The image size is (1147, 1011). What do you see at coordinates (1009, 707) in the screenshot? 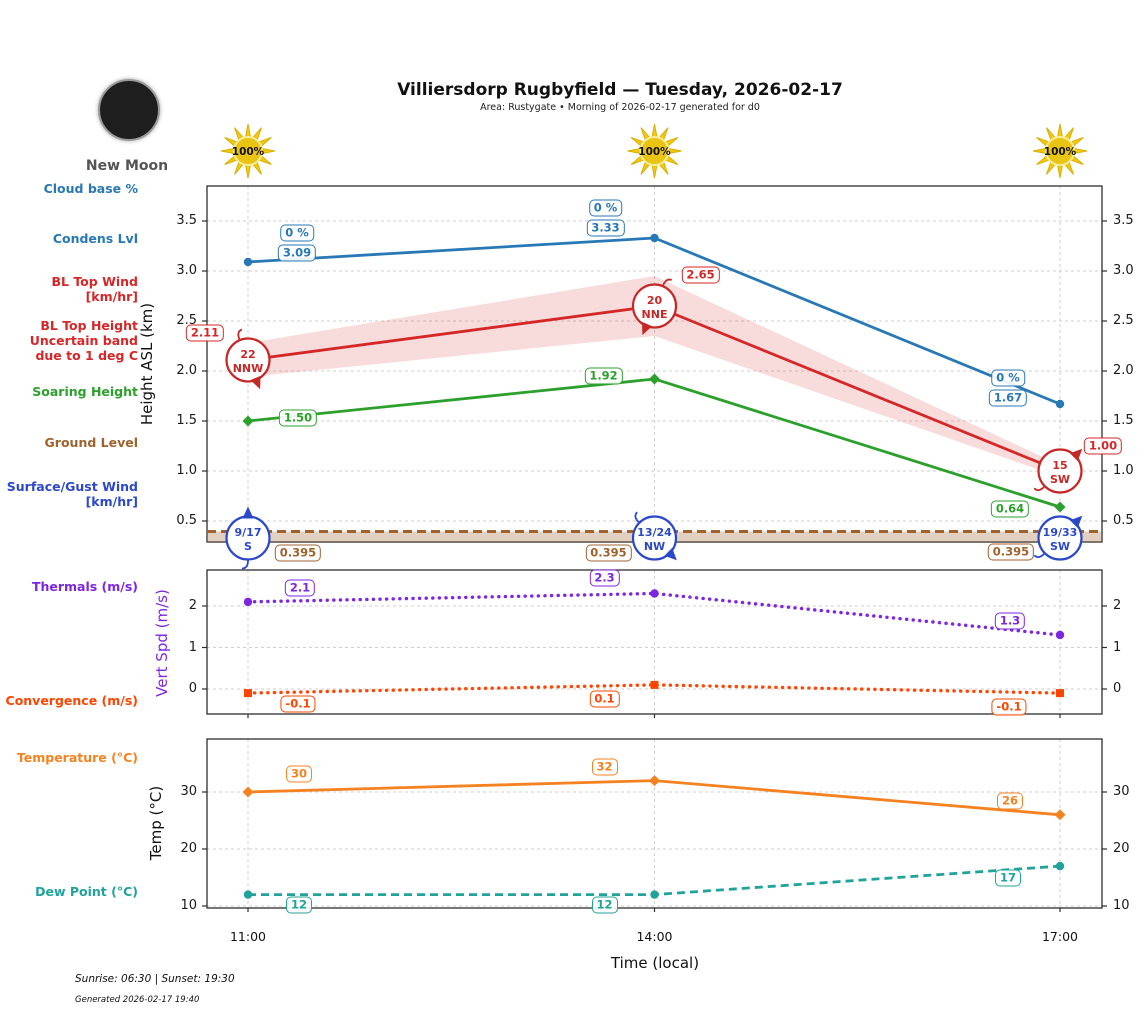
I see `convergence-value-badge: -0.1` at bounding box center [1009, 707].